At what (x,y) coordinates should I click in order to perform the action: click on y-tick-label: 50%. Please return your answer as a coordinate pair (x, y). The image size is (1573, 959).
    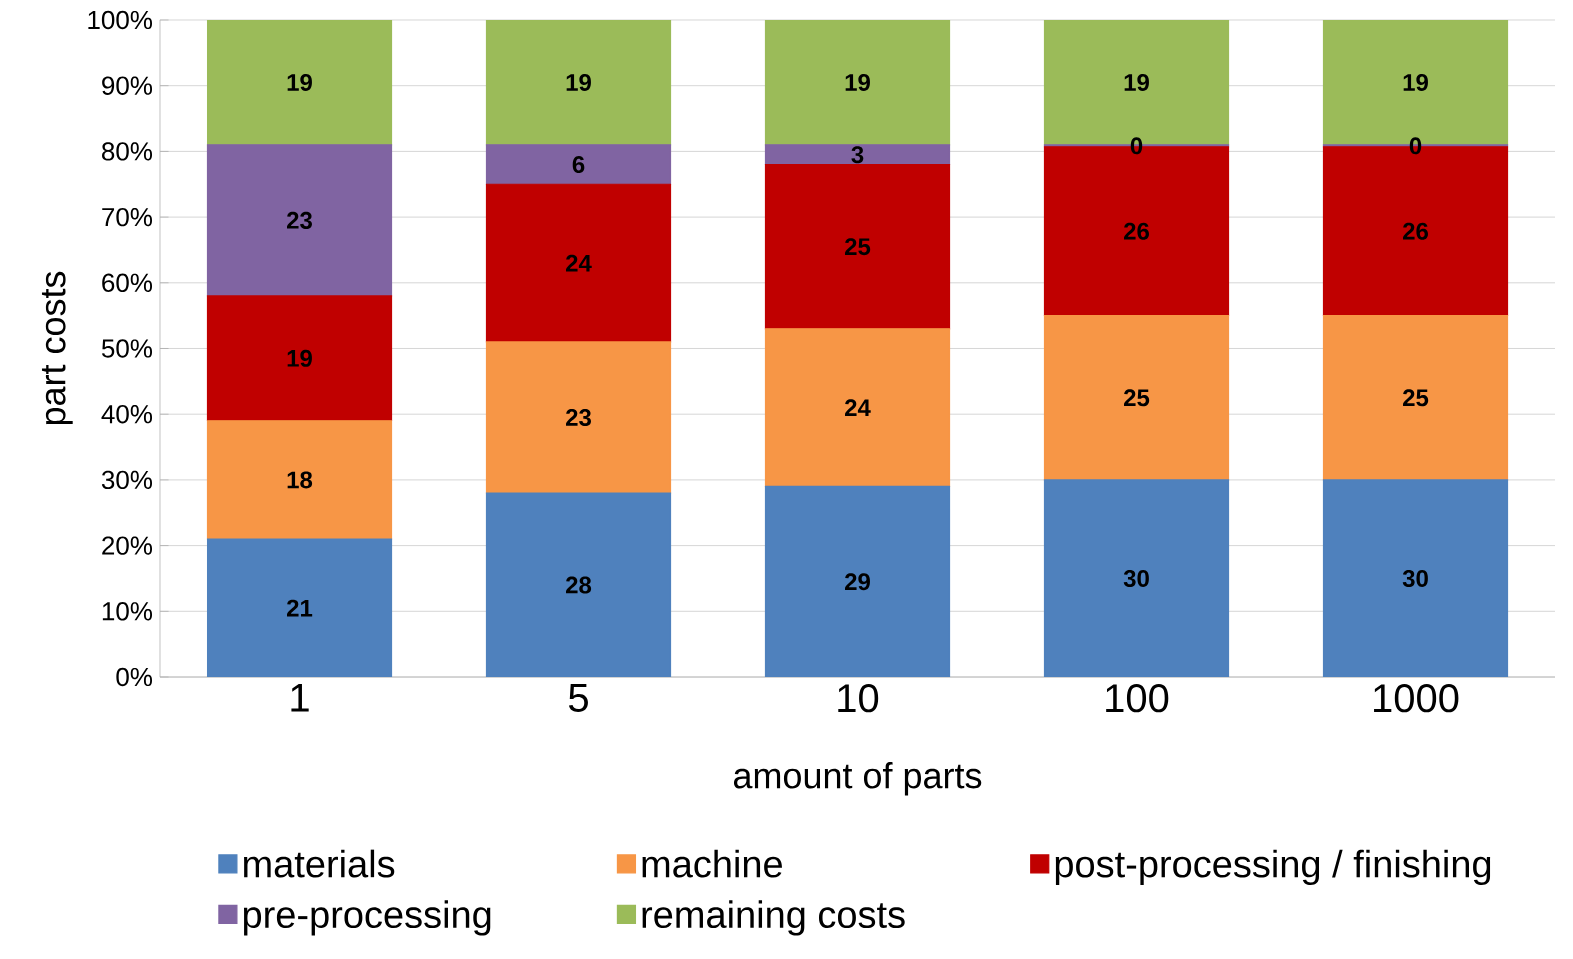
    Looking at the image, I should click on (127, 348).